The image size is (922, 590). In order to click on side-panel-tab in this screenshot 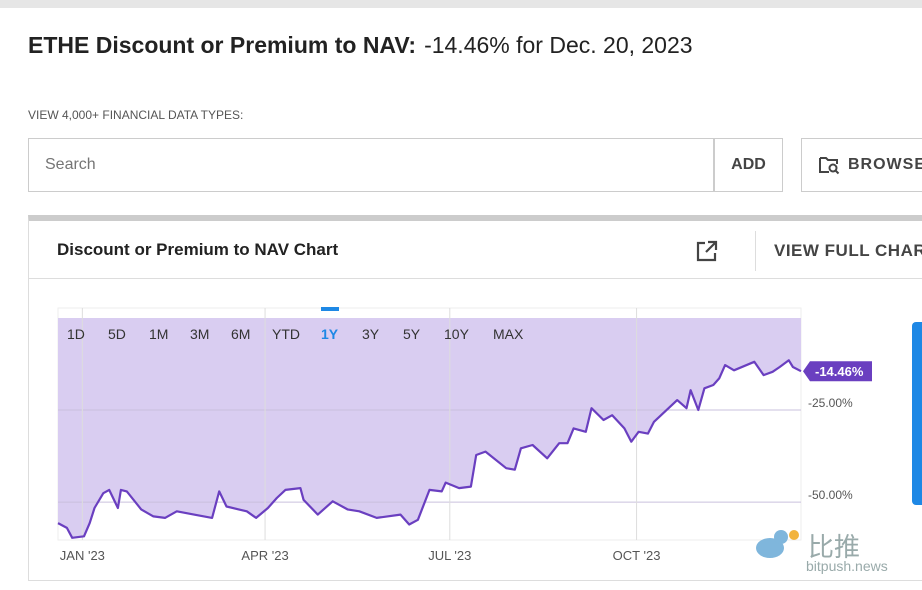, I will do `click(917, 413)`.